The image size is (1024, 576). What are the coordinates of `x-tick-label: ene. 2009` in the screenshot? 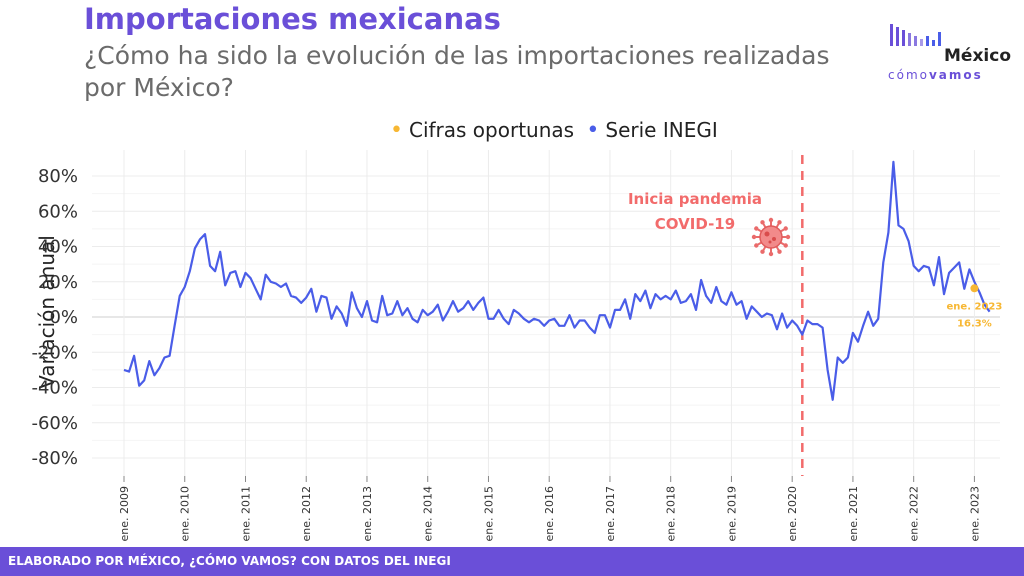 It's located at (124, 514).